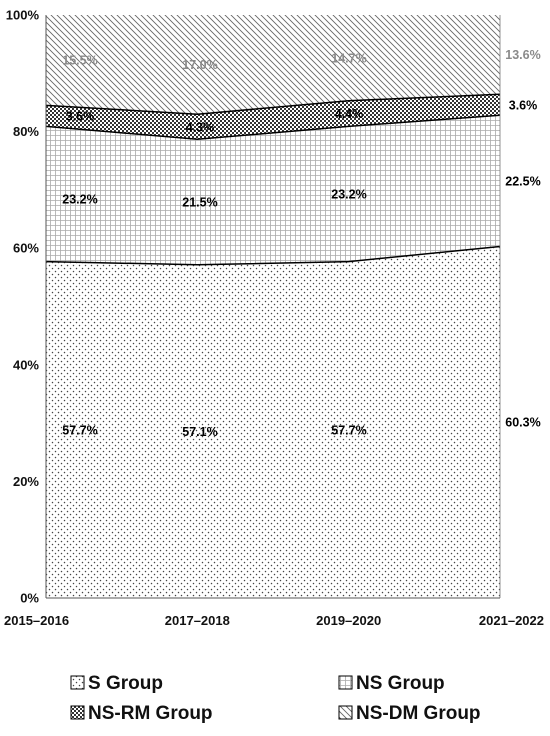 The height and width of the screenshot is (736, 550). Describe the element at coordinates (26, 481) in the screenshot. I see `y-tick-label: 20%` at that location.